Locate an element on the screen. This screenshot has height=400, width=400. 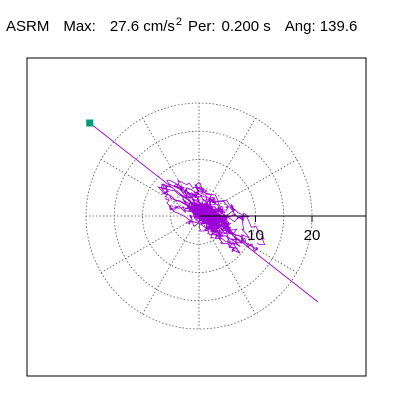
max-unit: cm/s is located at coordinates (159, 26).